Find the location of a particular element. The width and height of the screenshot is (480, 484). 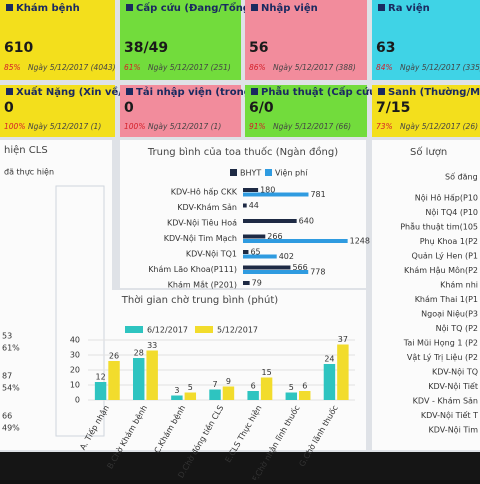

room-label: Ngoại Niệu(P3 is located at coordinates (449, 314).